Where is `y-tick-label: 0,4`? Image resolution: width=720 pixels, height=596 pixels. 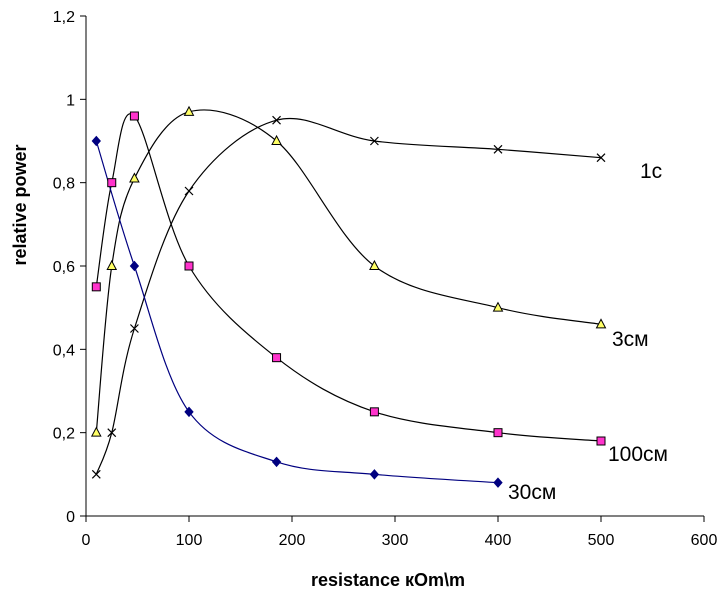
y-tick-label: 0,4 is located at coordinates (64, 350).